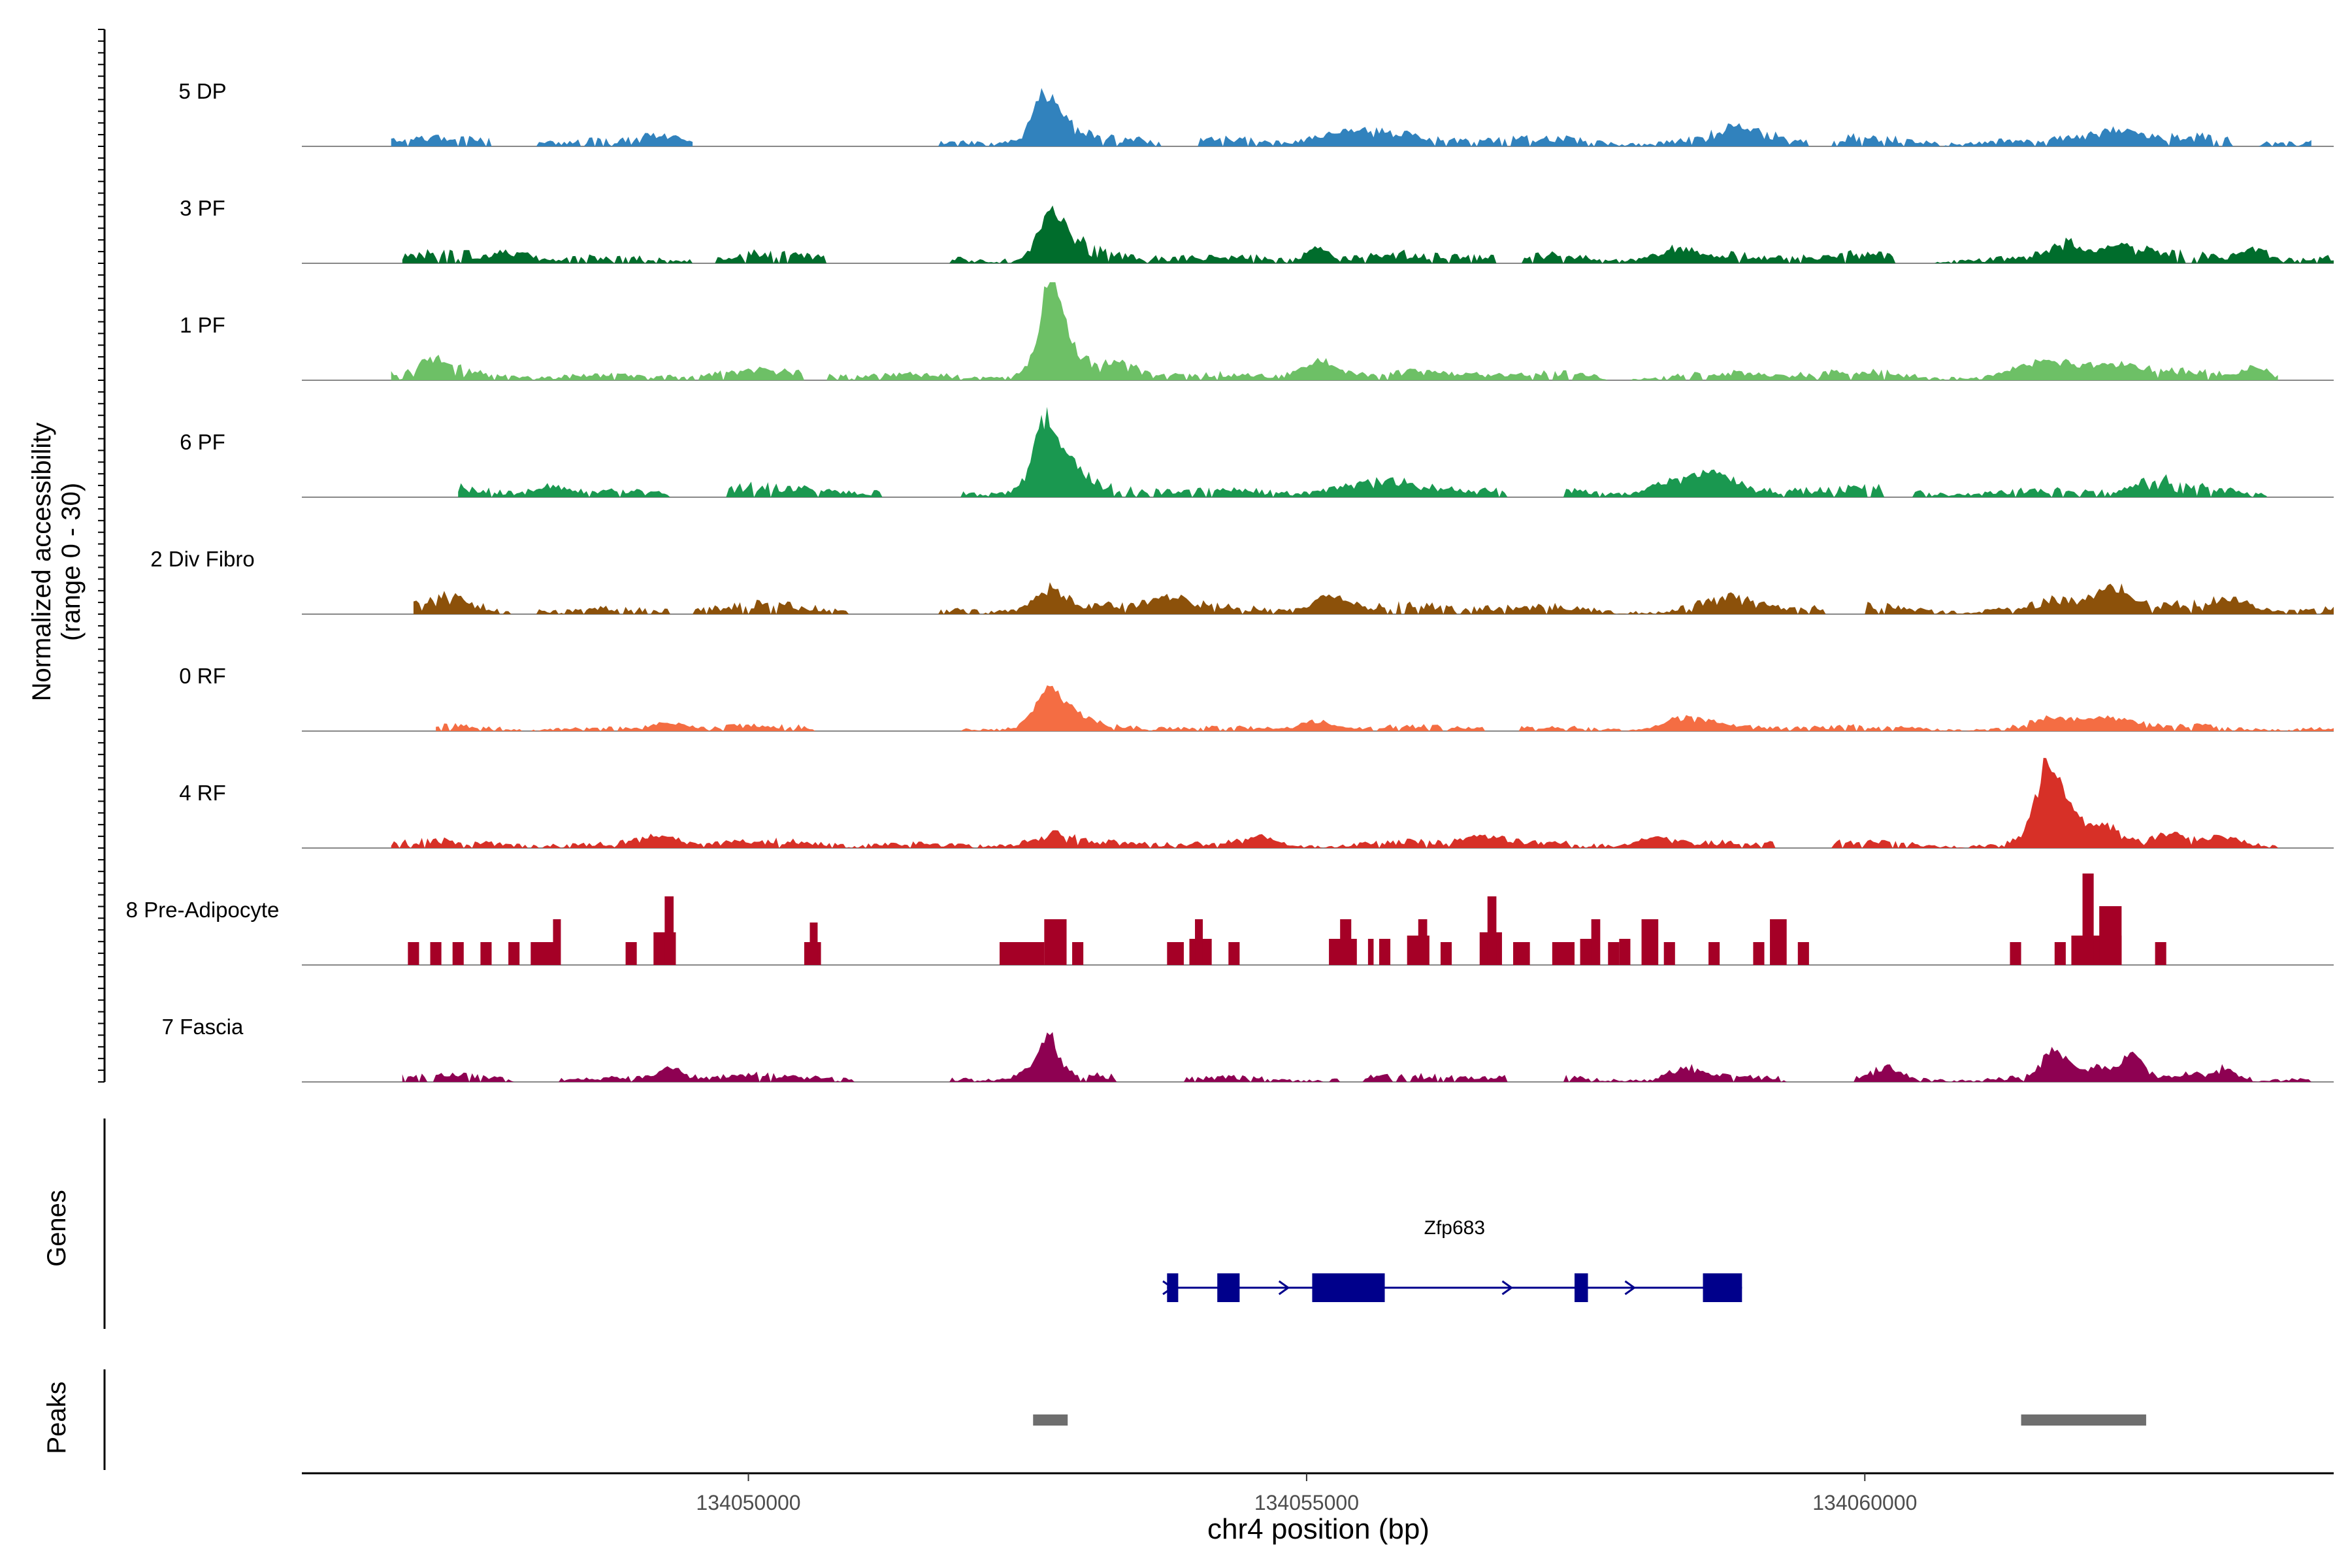 The width and height of the screenshot is (2352, 1568). I want to click on track-0-rf: 0 RF, so click(1256, 698).